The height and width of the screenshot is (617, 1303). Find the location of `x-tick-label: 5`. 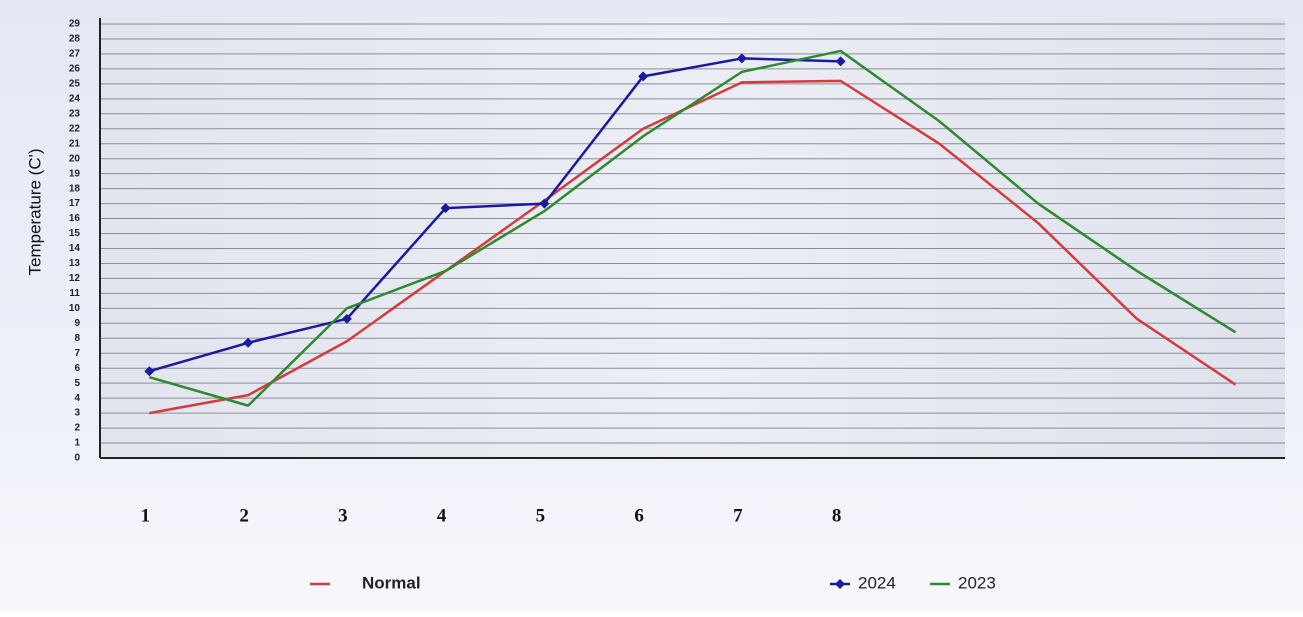

x-tick-label: 5 is located at coordinates (541, 515).